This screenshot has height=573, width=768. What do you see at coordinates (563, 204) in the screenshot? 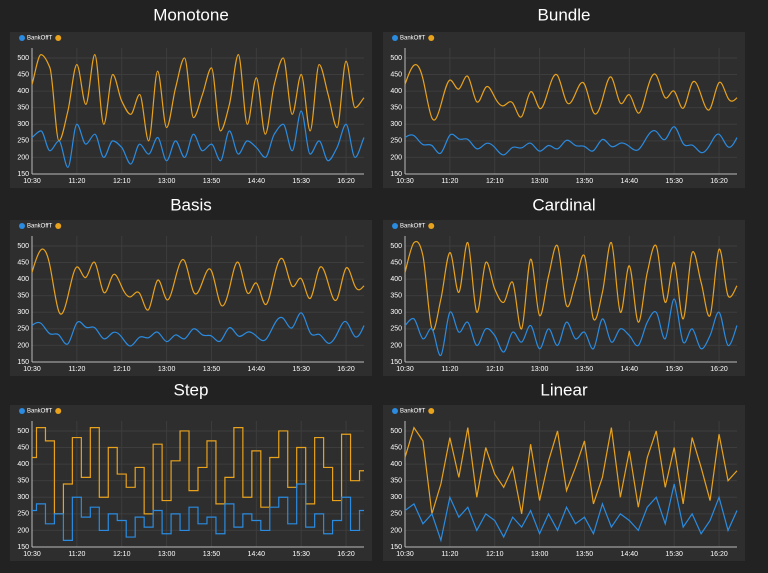
I see `chart-title: Cardinal` at bounding box center [563, 204].